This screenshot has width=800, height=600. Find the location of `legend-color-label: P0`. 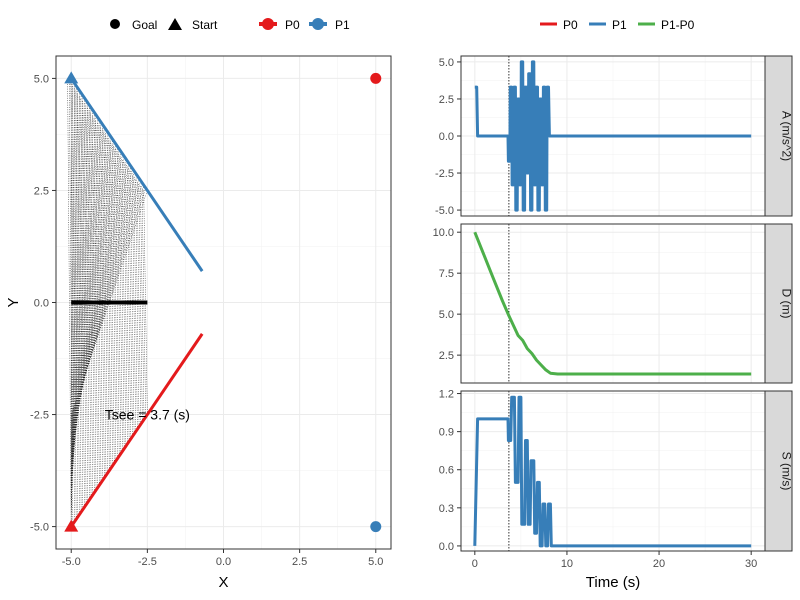

legend-color-label: P0 is located at coordinates (292, 25).